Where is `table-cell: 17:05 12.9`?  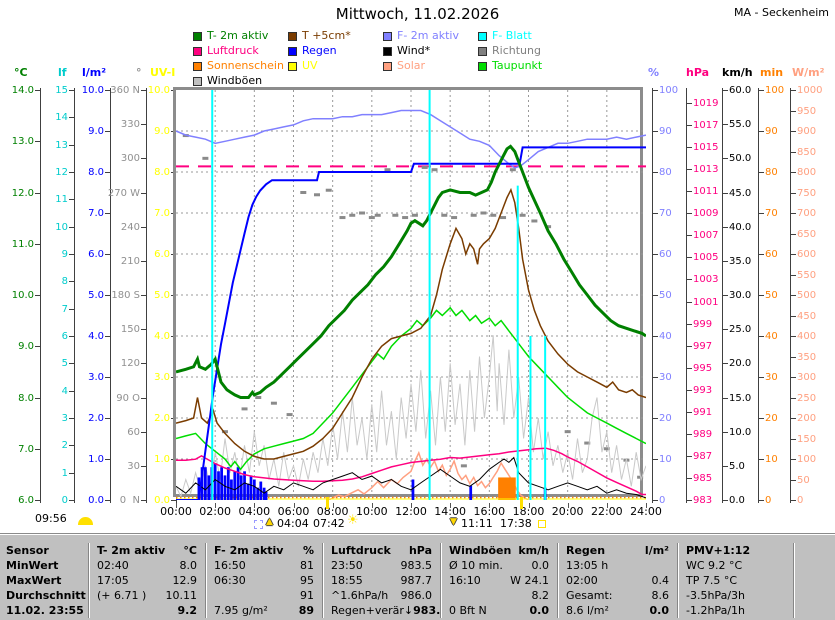
table-cell: 17:05 12.9 is located at coordinates (146, 580).